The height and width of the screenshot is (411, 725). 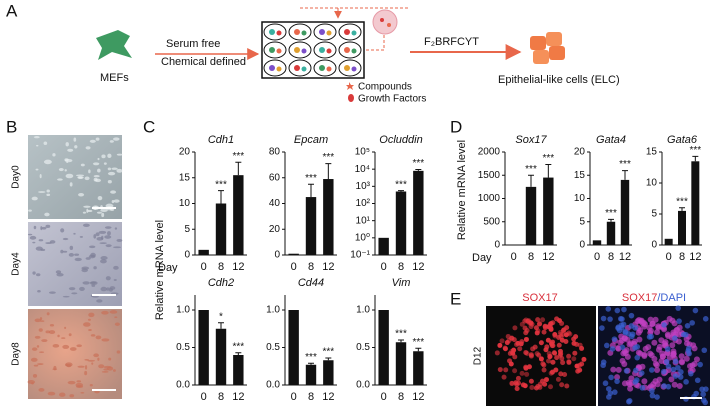 What do you see at coordinates (221, 316) in the screenshot?
I see `sig-label: *` at bounding box center [221, 316].